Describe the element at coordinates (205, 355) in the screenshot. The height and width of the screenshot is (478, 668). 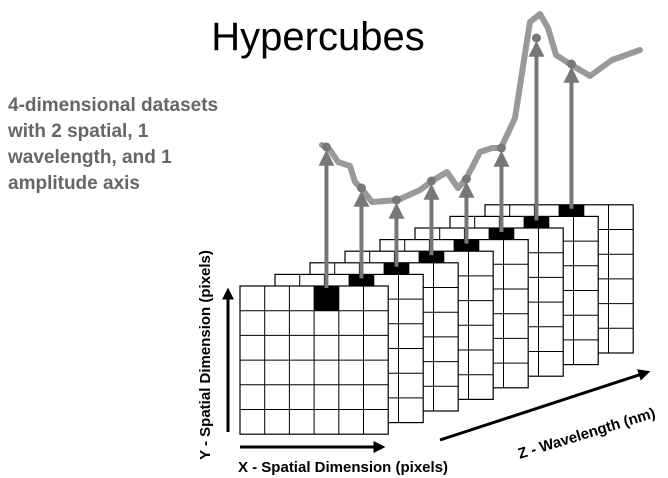
I see `y-axis-label: Y - Spatial Dimension (pixels)` at that location.